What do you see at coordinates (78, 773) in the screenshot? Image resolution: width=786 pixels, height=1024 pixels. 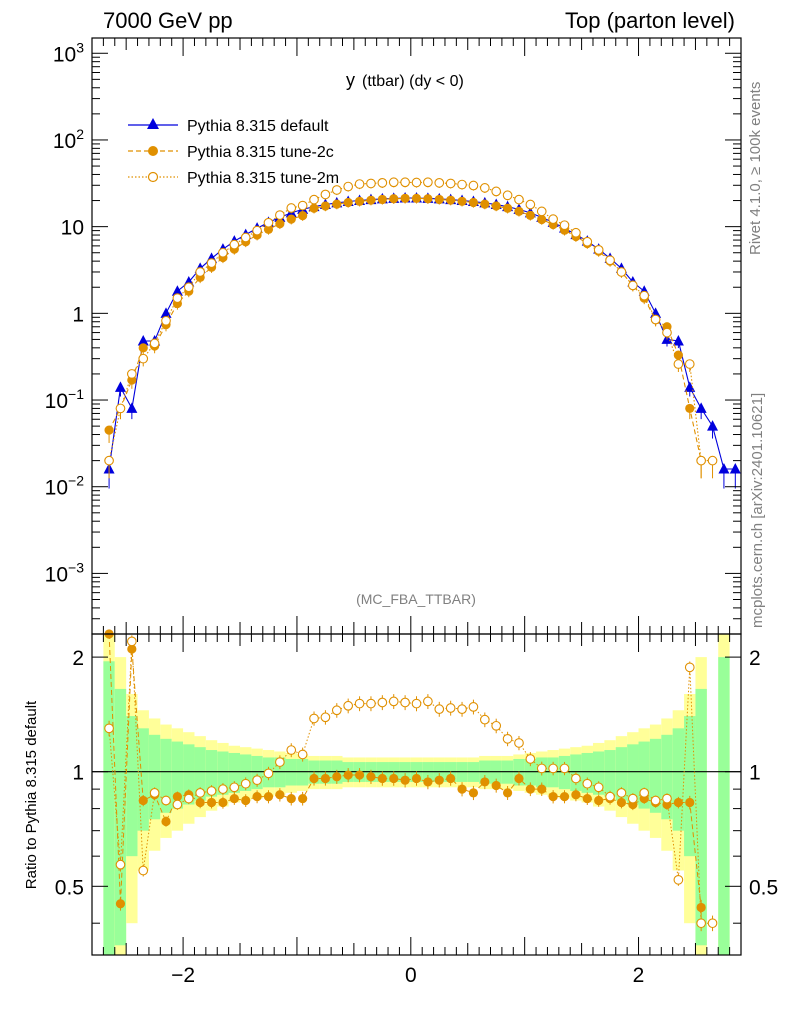 I see `ratio-tick-label-left: 1` at bounding box center [78, 773].